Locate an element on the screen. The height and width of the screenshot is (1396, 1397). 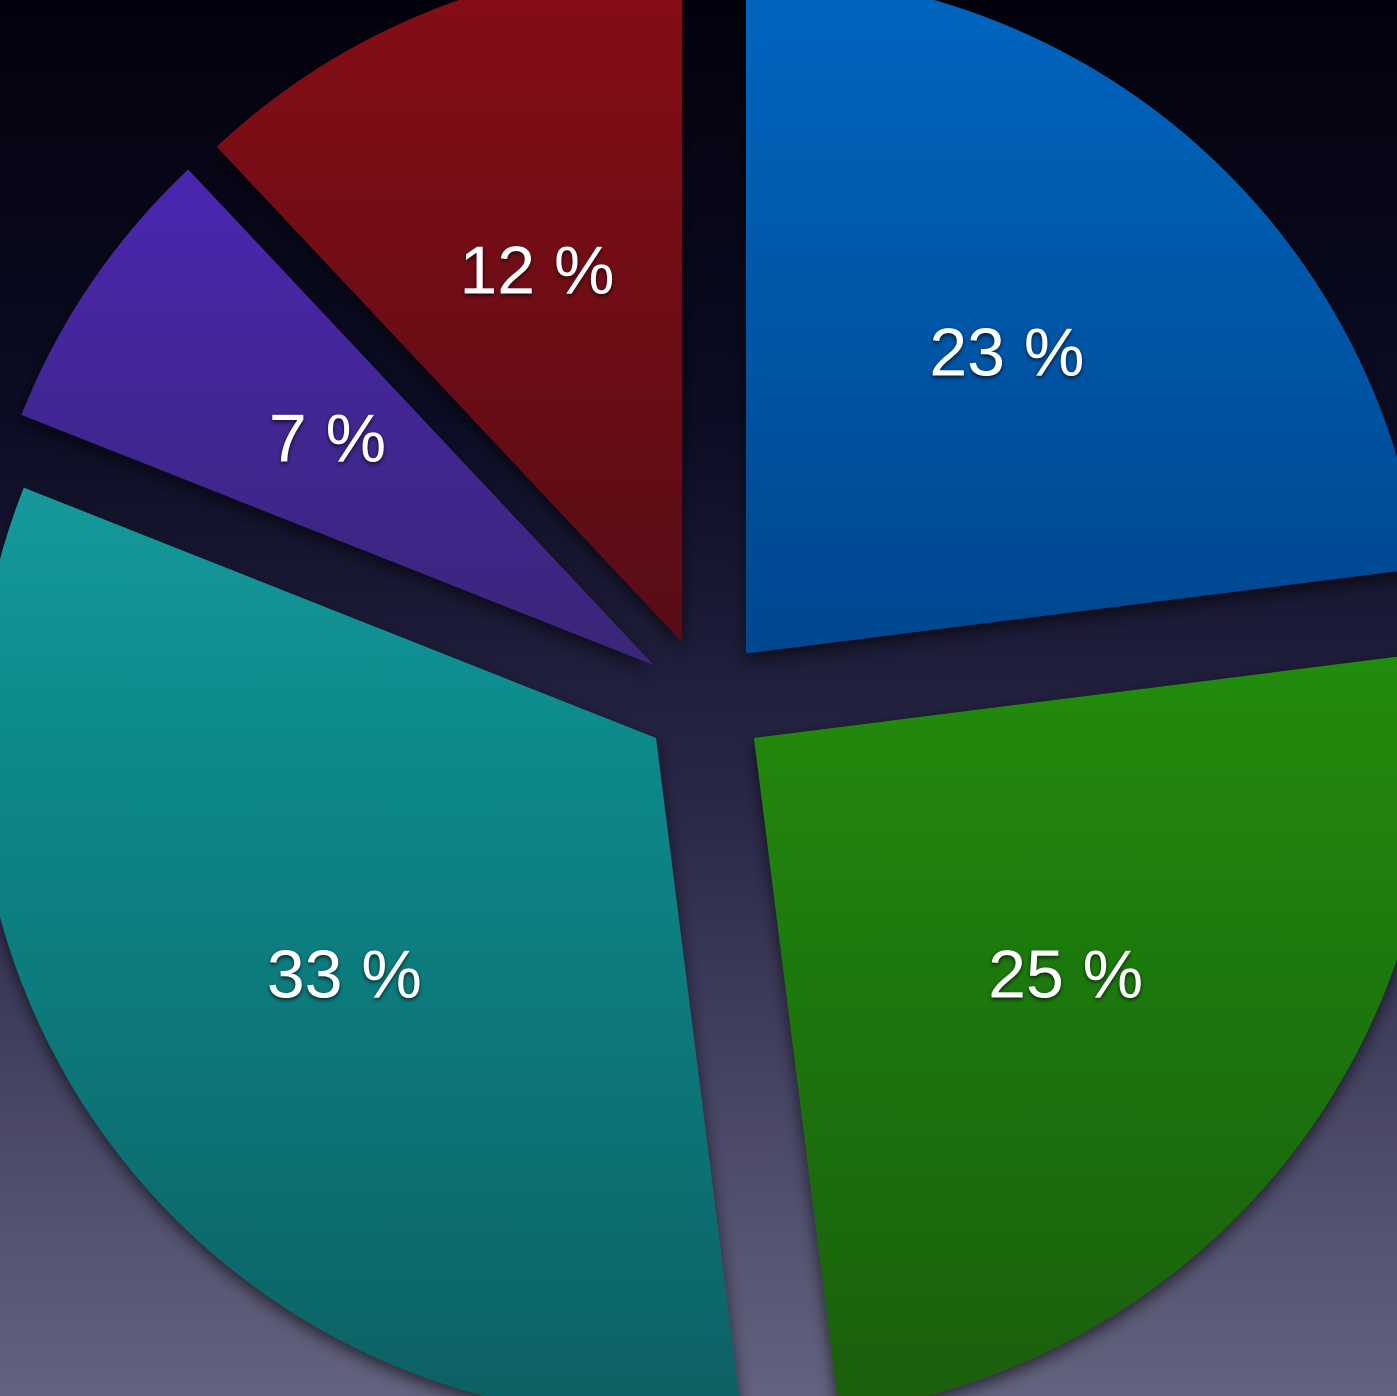
slice-label-12: 12 % is located at coordinates (536, 271).